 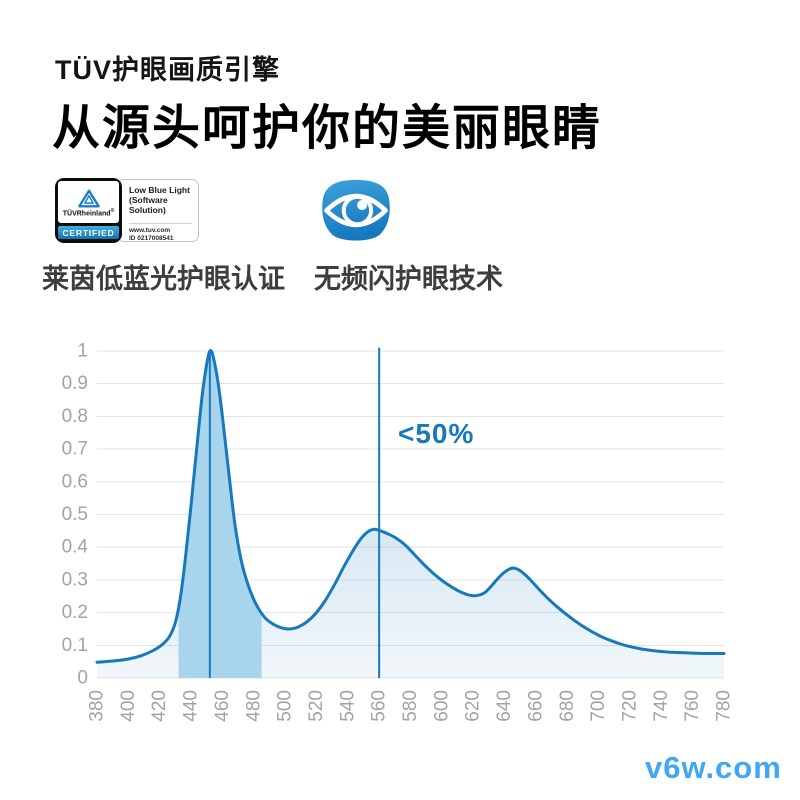 What do you see at coordinates (692, 706) in the screenshot?
I see `x-tick-label: 760` at bounding box center [692, 706].